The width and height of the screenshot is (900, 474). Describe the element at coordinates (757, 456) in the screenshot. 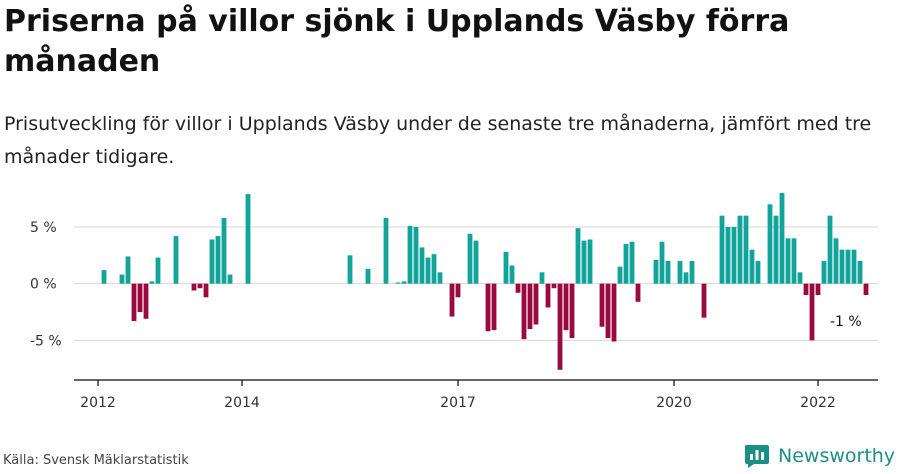

I see `newsworthy-logo-icon` at that location.